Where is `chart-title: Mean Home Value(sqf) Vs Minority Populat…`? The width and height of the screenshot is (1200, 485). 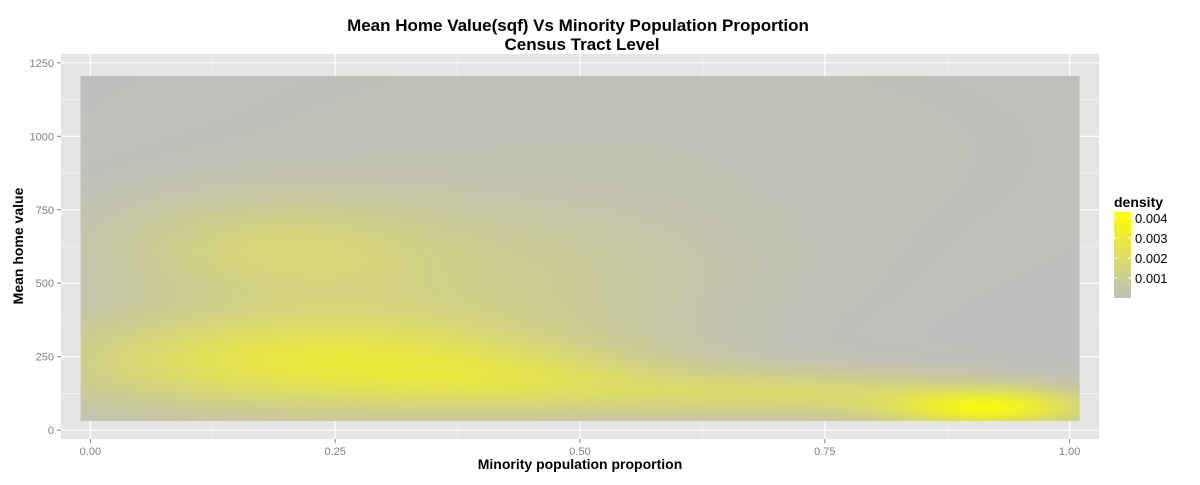 chart-title: Mean Home Value(sqf) Vs Minority Populat… is located at coordinates (578, 25).